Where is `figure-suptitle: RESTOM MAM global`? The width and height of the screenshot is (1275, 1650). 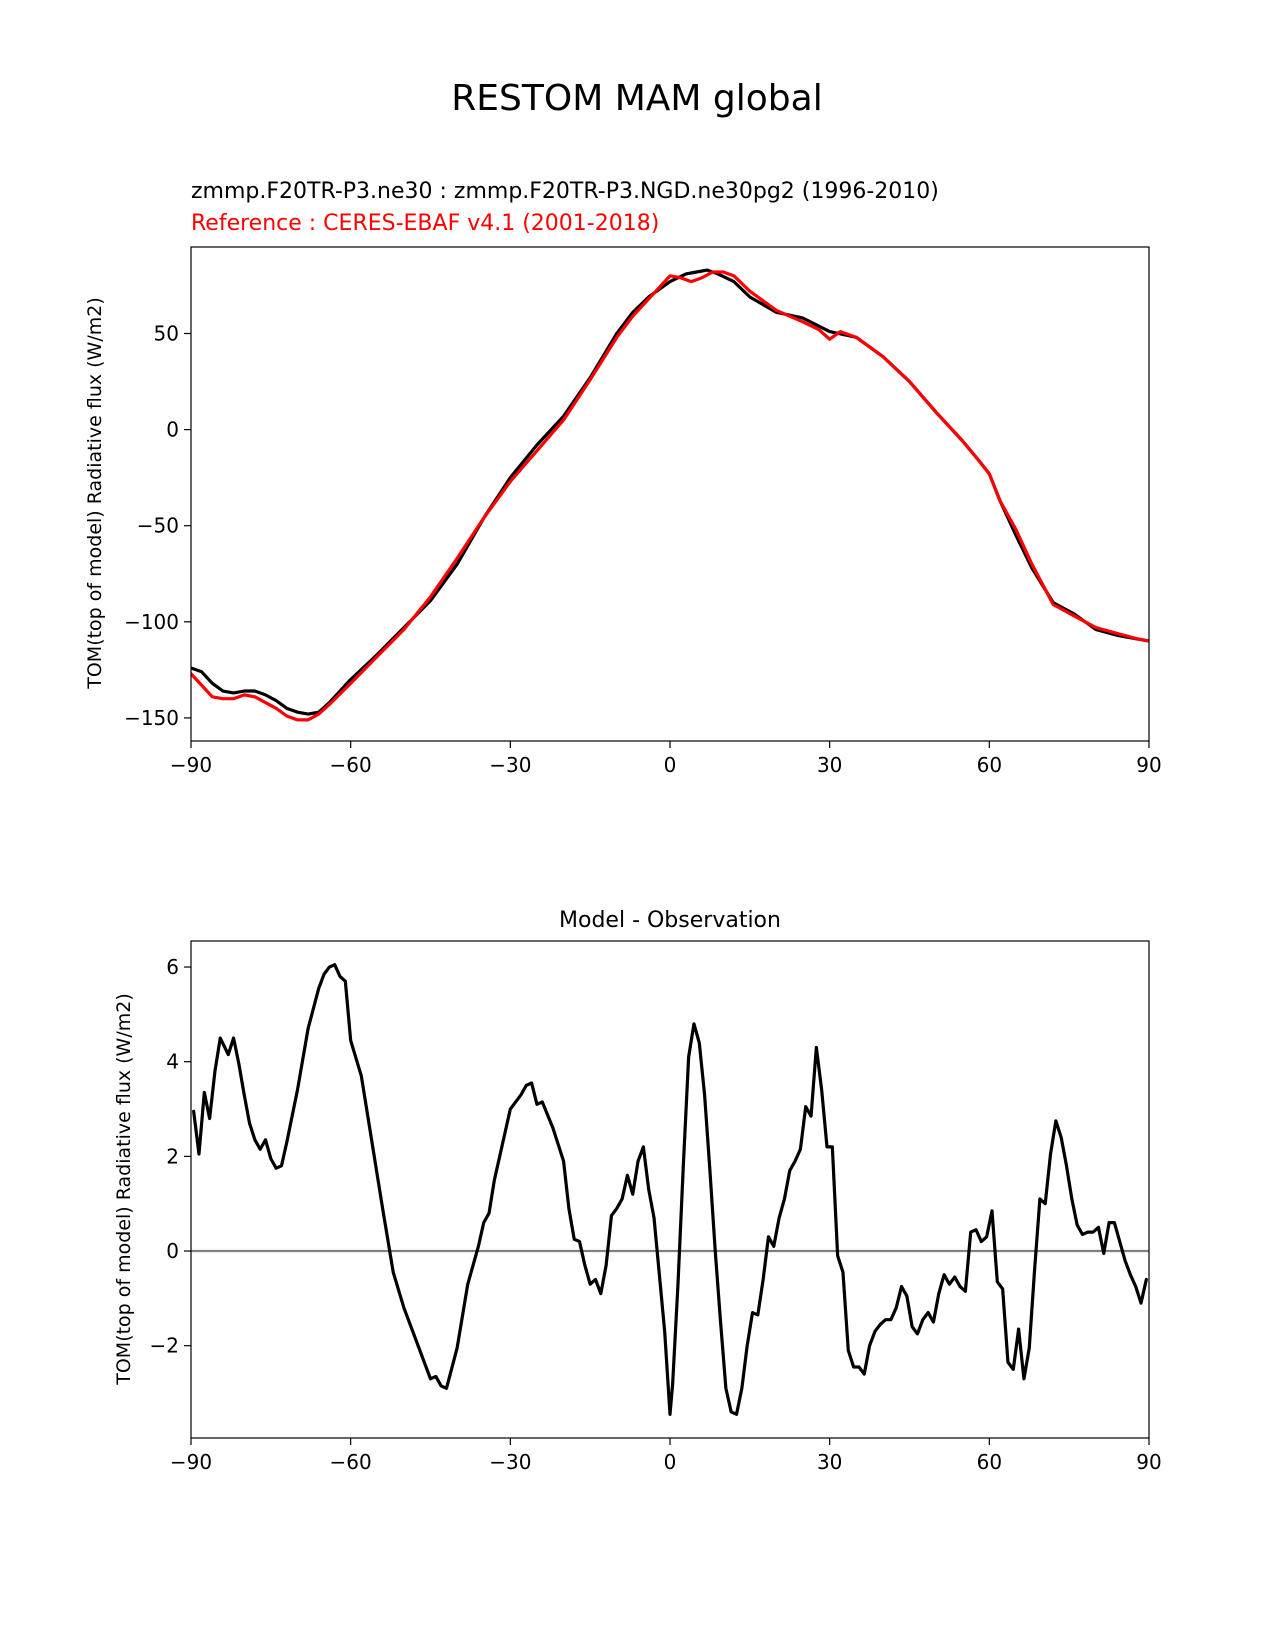
figure-suptitle: RESTOM MAM global is located at coordinates (636, 98).